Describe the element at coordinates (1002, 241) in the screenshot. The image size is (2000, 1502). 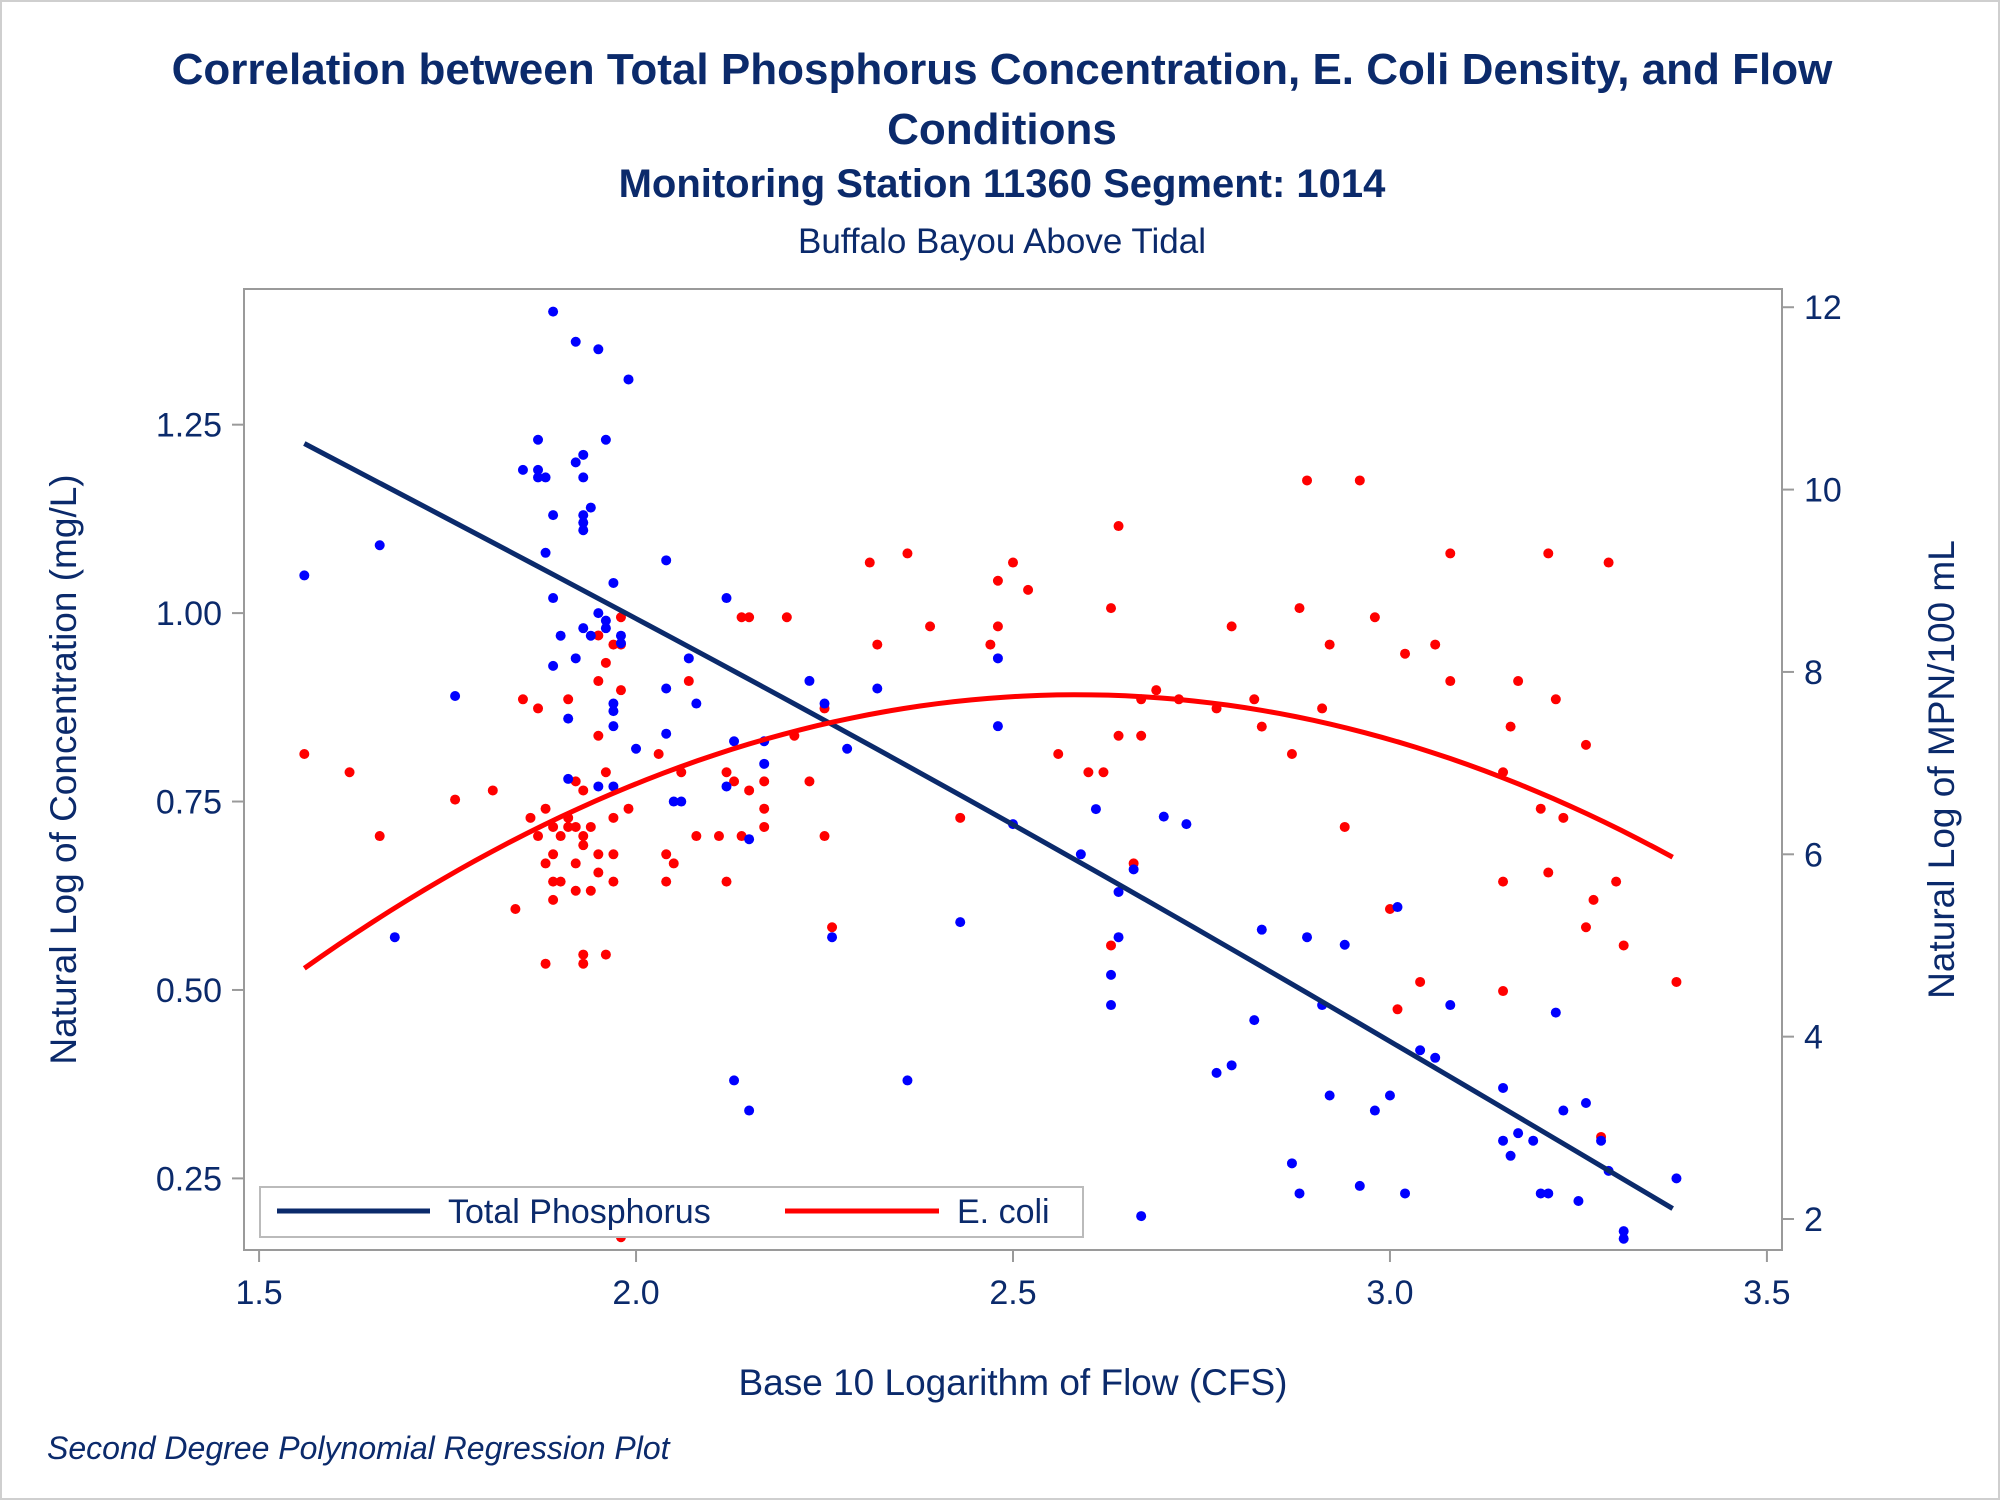
I see `chart-subsubtitle: Buffalo Bayou Above Tidal` at that location.